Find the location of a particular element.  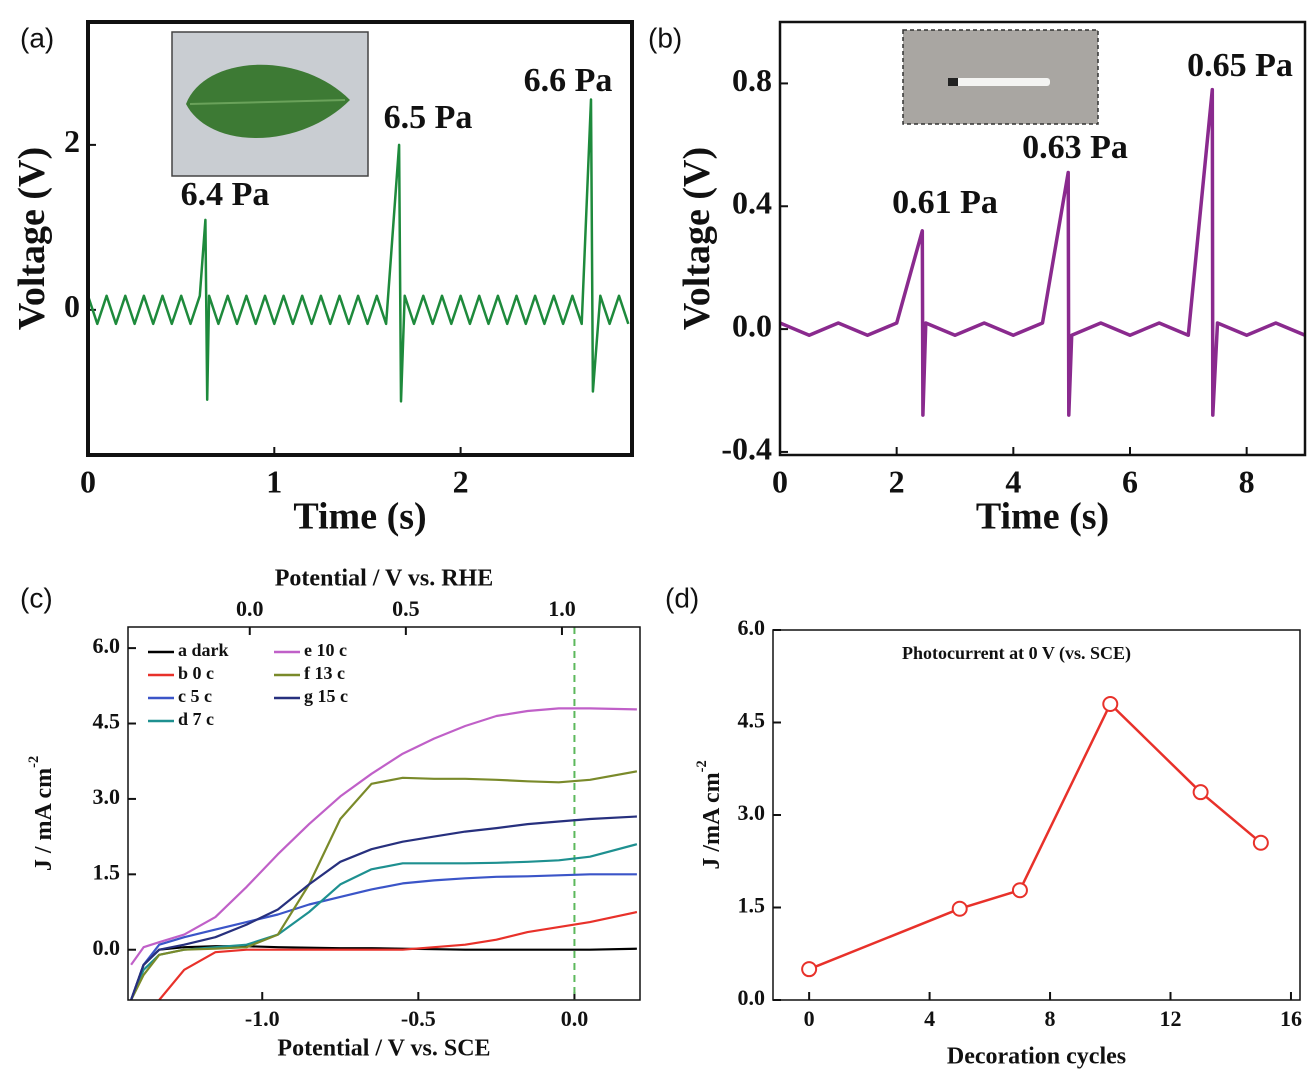

annotation: 6.5 Pa is located at coordinates (428, 117).